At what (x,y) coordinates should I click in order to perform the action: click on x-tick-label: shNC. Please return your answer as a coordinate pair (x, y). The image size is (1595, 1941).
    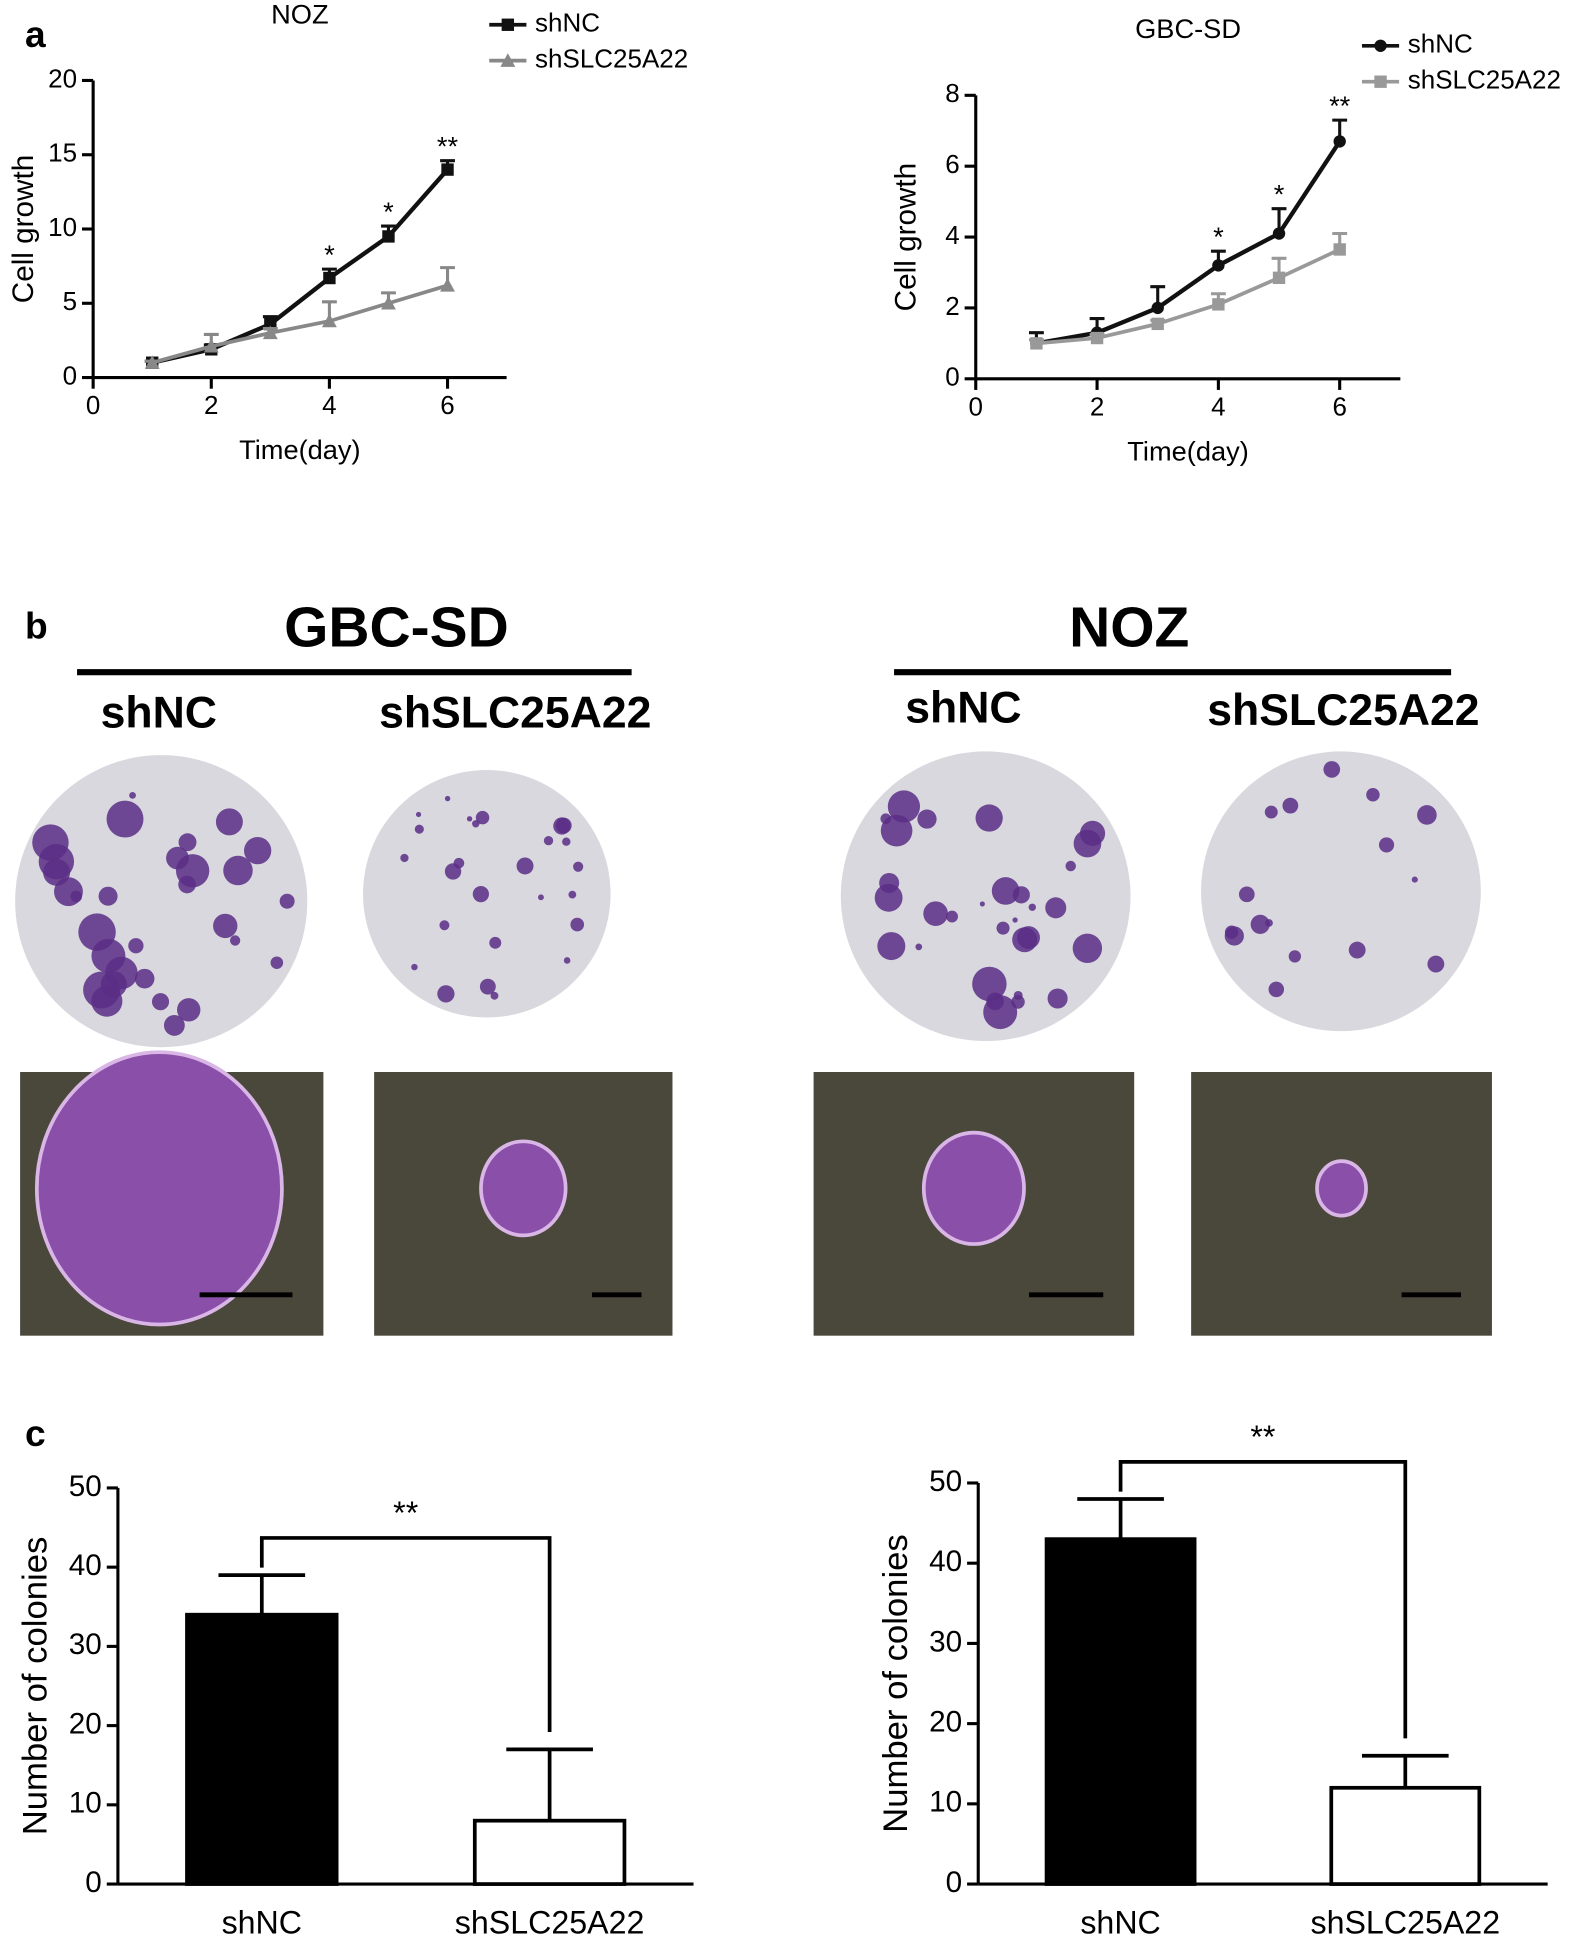
    Looking at the image, I should click on (262, 1922).